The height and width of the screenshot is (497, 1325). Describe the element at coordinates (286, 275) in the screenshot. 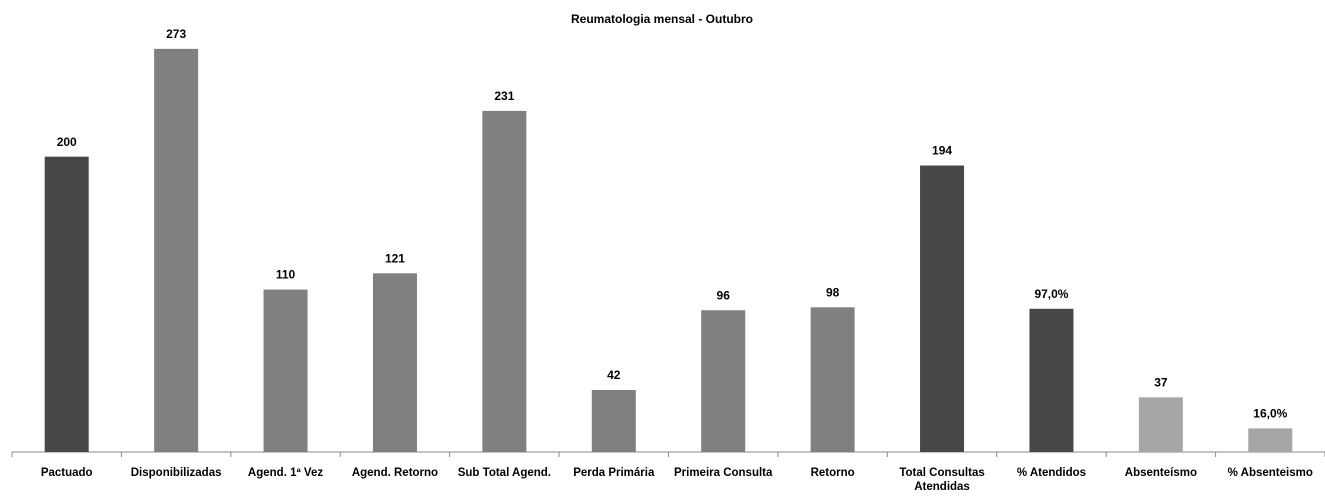

I see `data-label: 110` at that location.